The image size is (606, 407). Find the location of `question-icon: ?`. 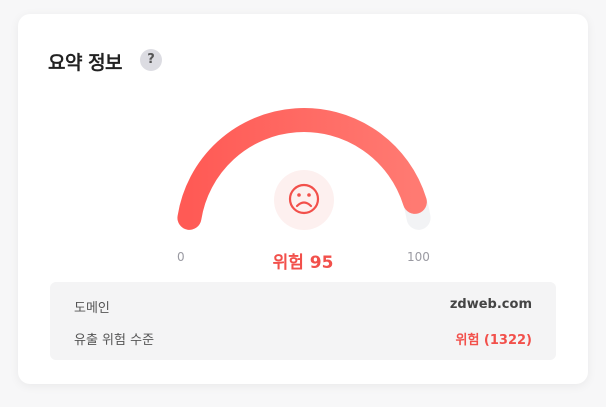

question-icon: ? is located at coordinates (151, 60).